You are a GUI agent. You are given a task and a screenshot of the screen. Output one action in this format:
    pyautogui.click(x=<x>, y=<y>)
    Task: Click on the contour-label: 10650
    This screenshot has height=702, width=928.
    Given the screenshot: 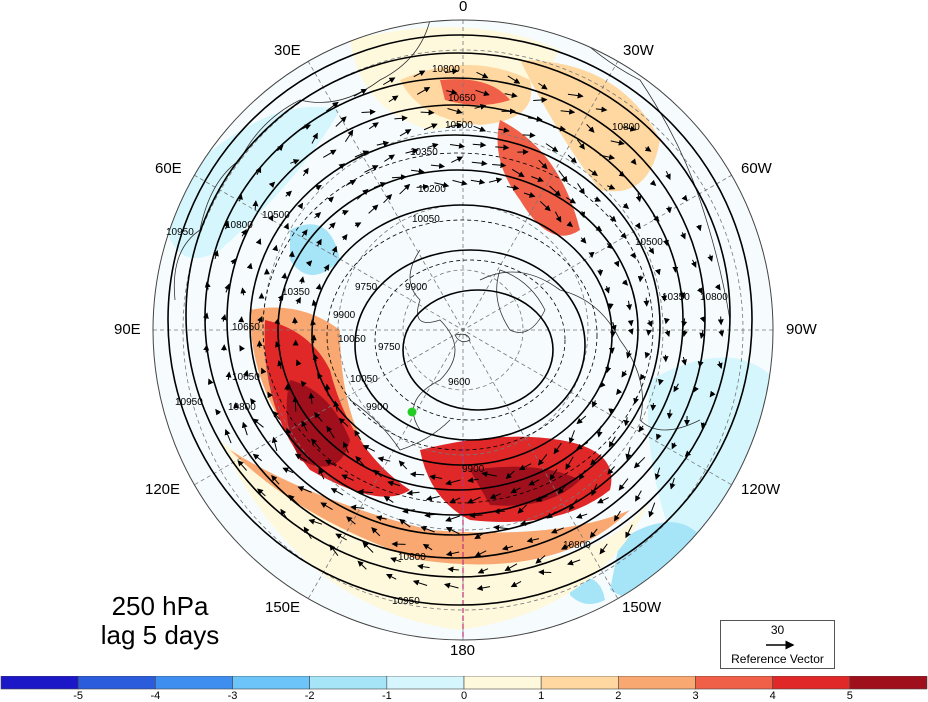 What is the action you would take?
    pyautogui.click(x=246, y=327)
    